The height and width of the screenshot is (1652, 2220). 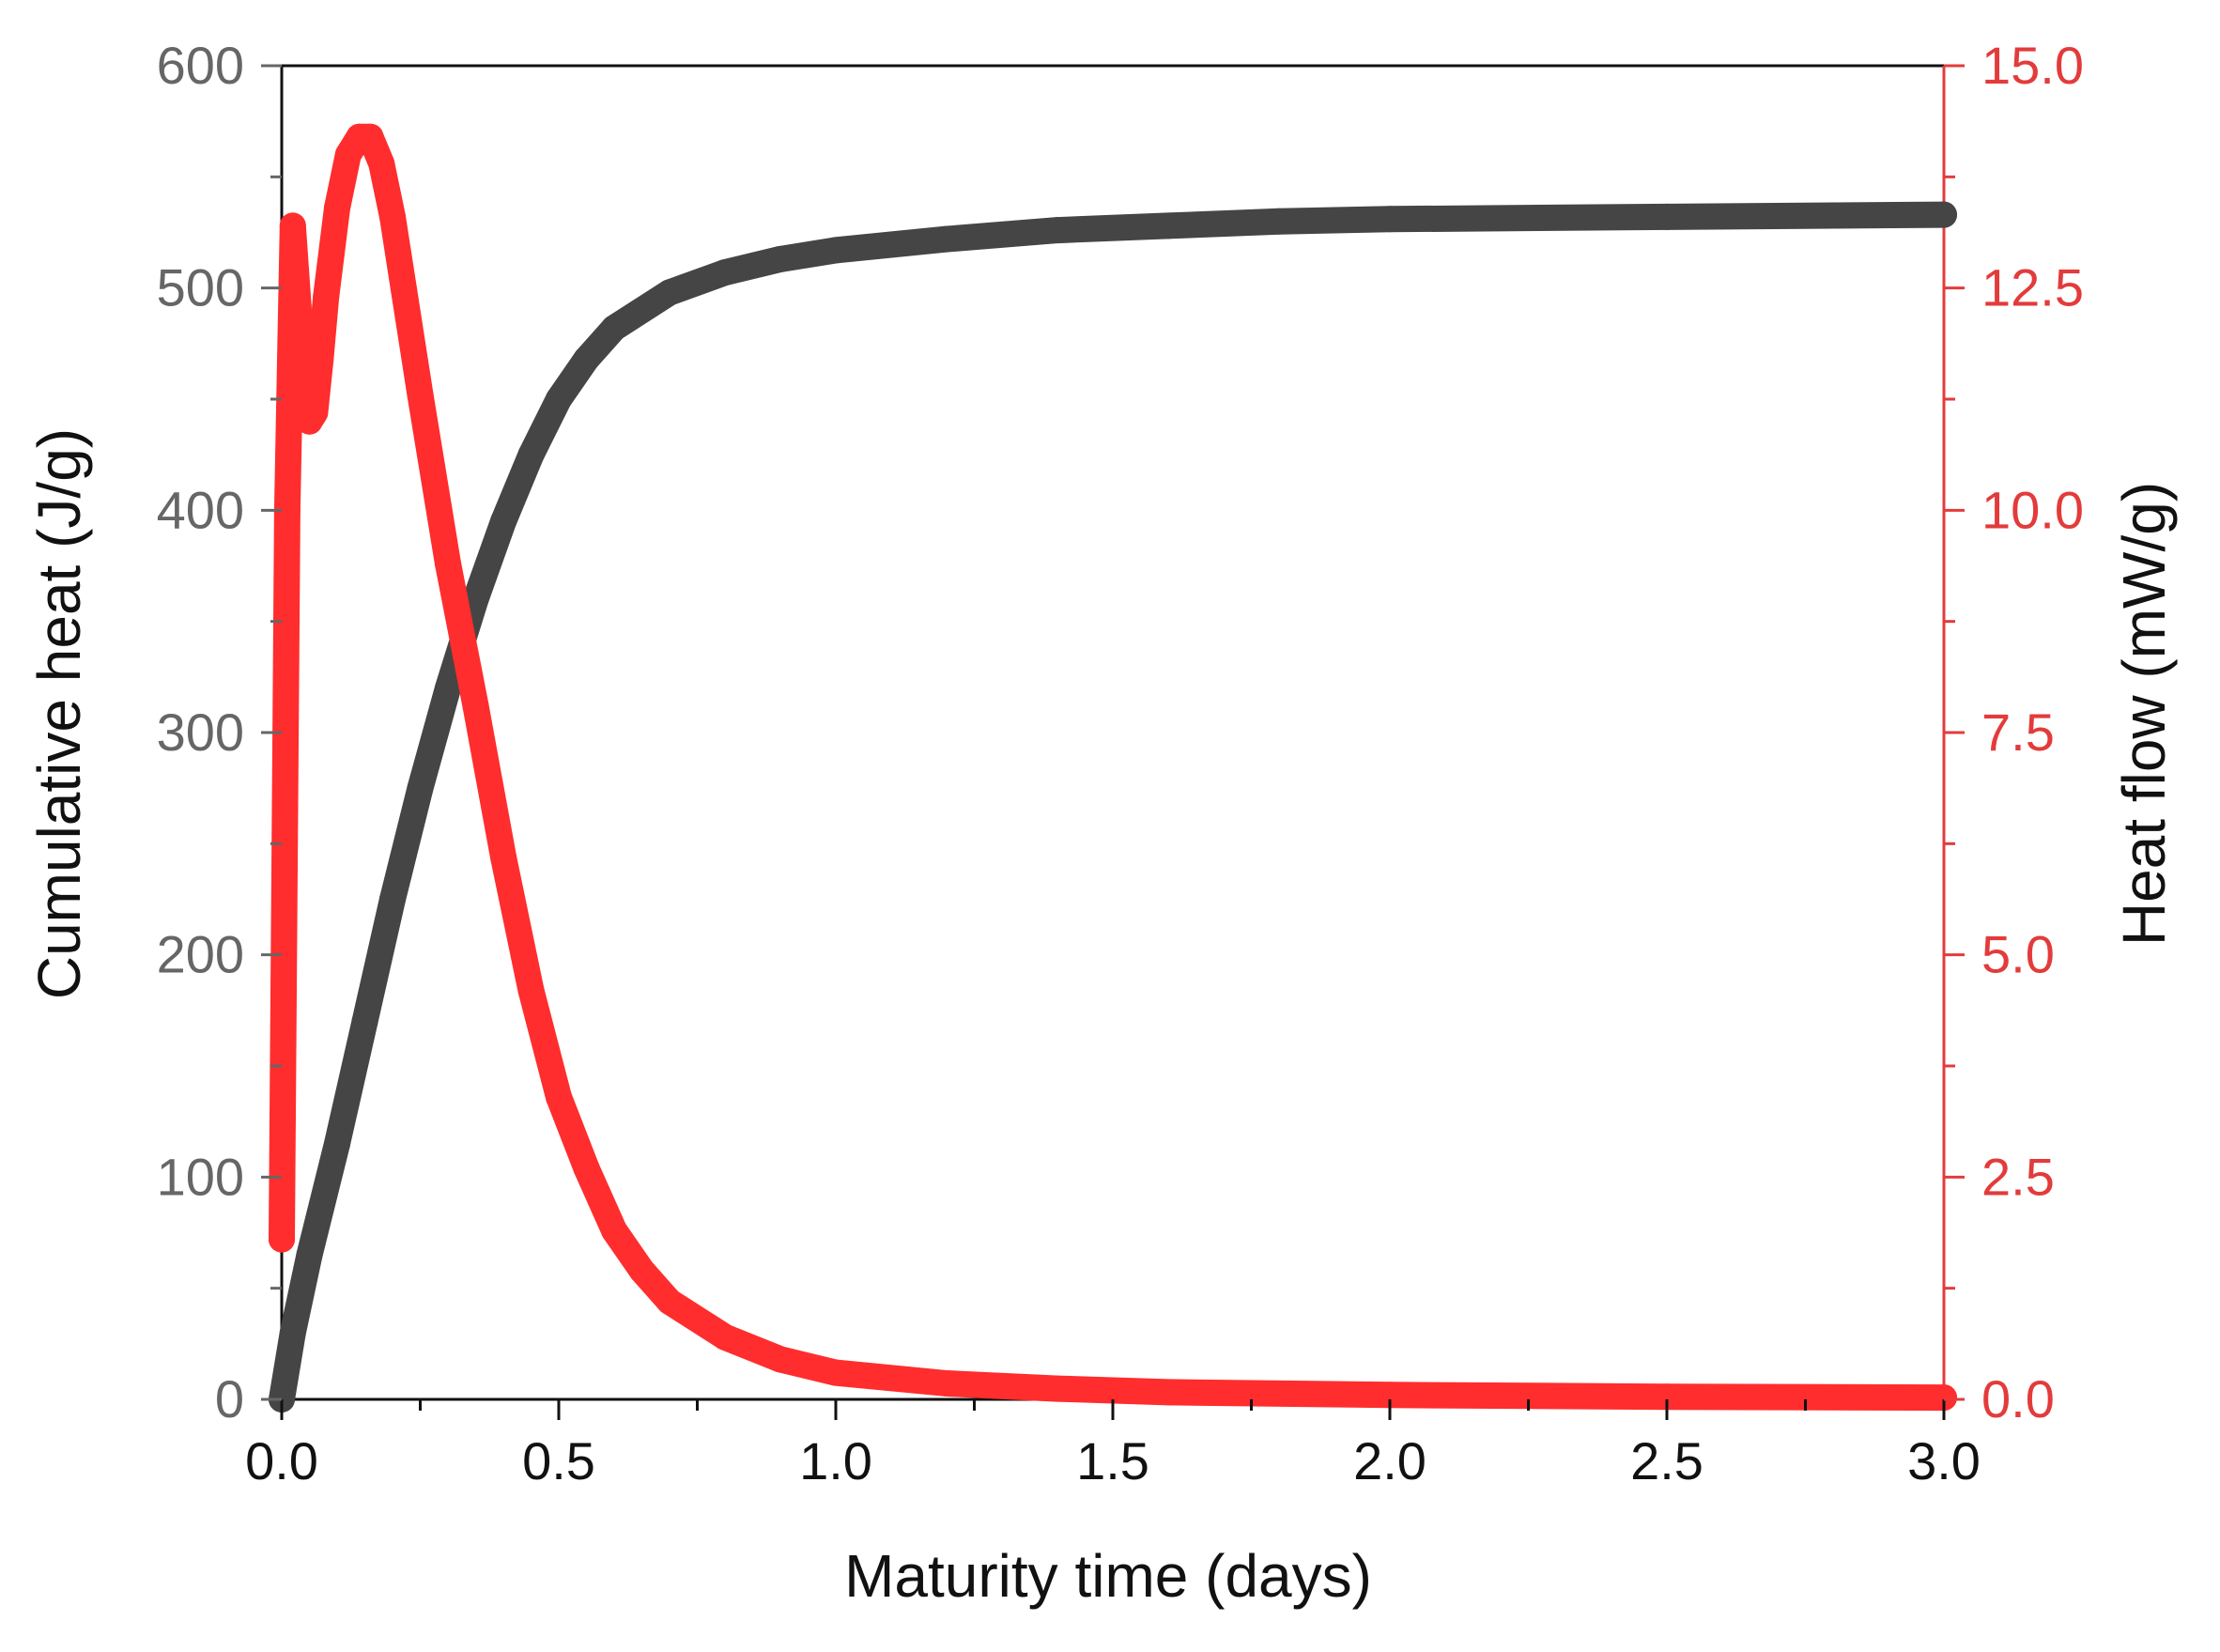 What do you see at coordinates (2018, 732) in the screenshot?
I see `y-right-tick-label-3: 7.5` at bounding box center [2018, 732].